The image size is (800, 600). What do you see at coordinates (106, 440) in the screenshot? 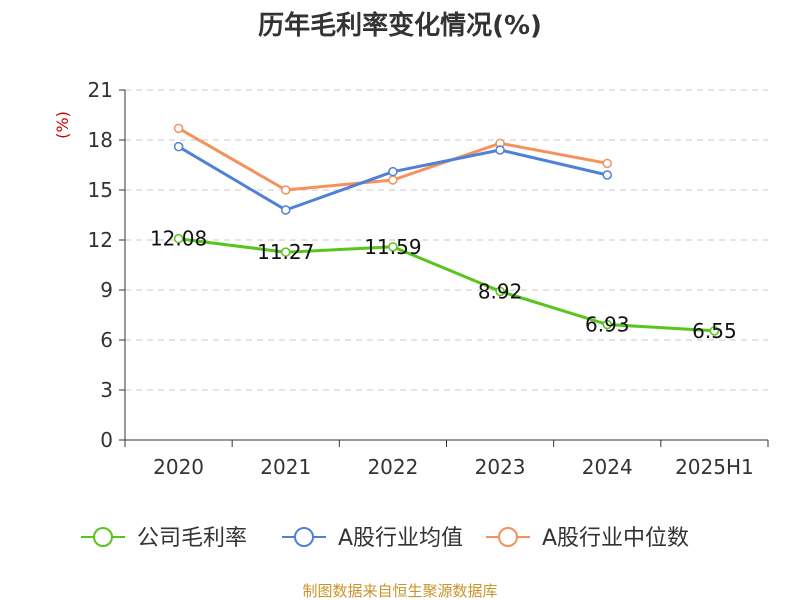
I see `y-tick-label: 0` at bounding box center [106, 440].